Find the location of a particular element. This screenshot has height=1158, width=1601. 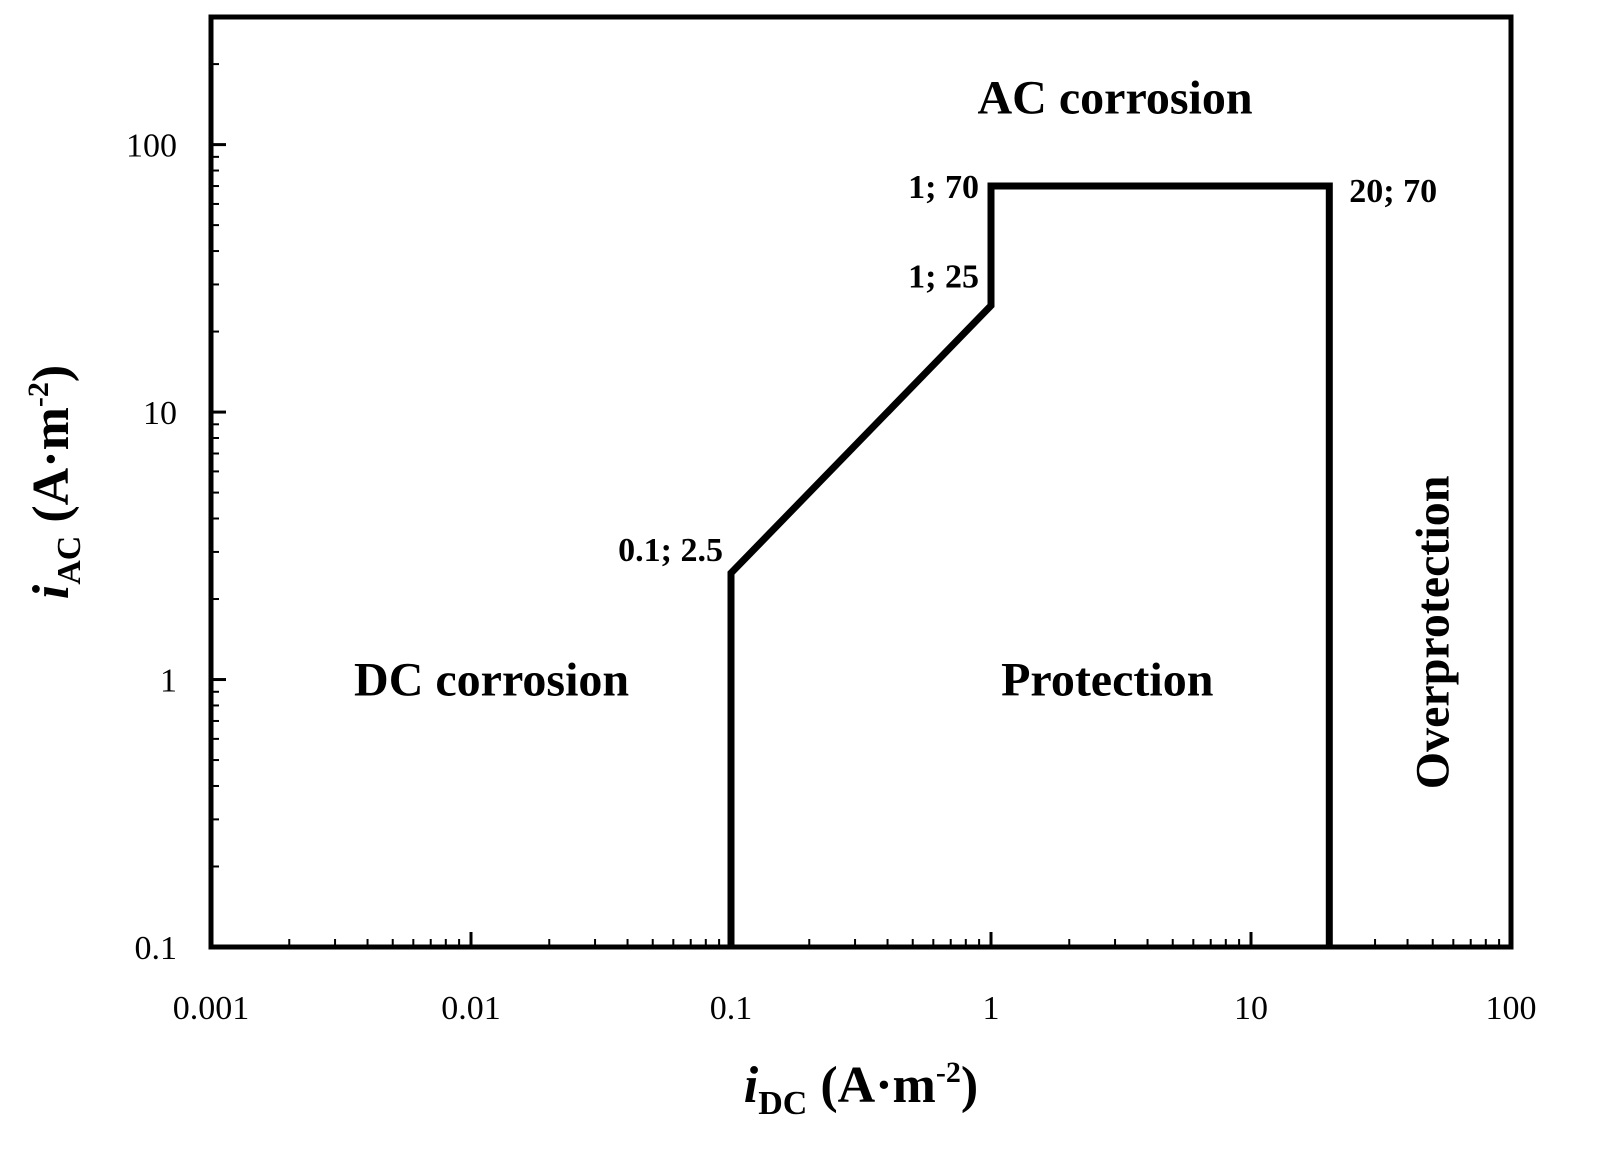

region-label: Protection is located at coordinates (1107, 680).